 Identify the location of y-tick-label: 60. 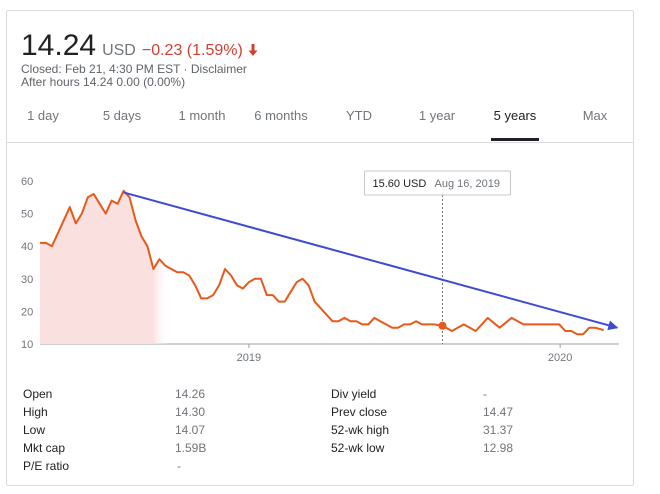
(27, 182).